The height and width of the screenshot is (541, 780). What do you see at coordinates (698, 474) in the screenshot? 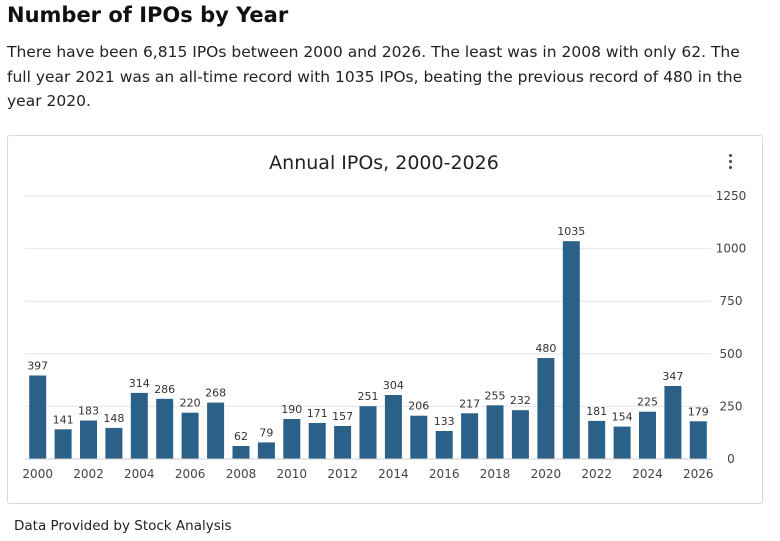
I see `x-tick-label: 2026` at bounding box center [698, 474].